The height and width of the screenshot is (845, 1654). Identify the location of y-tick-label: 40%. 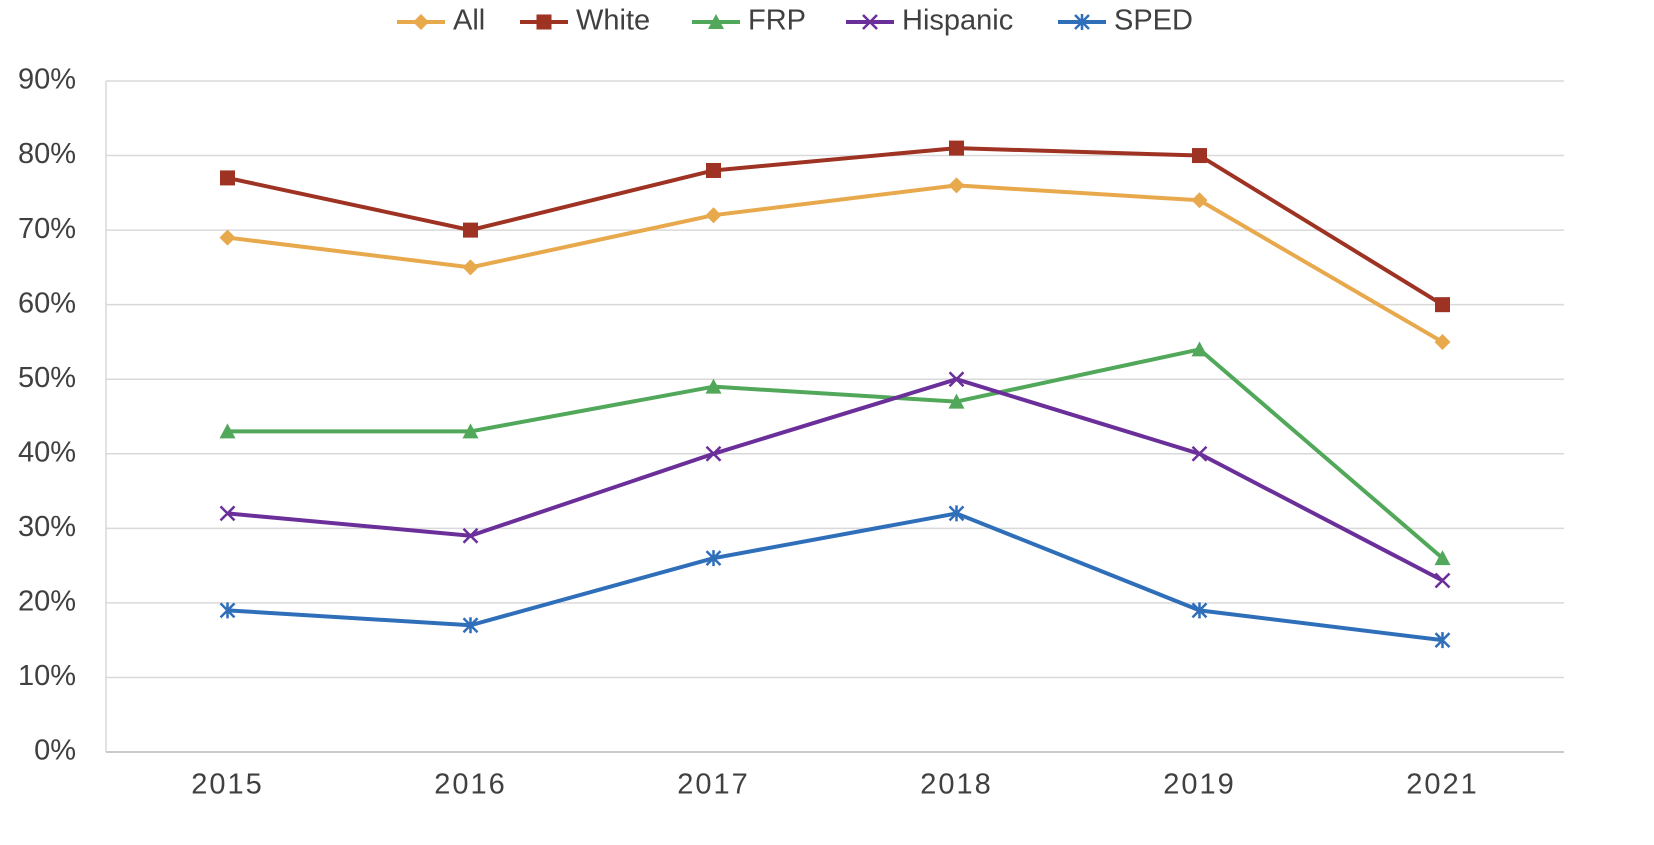
(47, 452).